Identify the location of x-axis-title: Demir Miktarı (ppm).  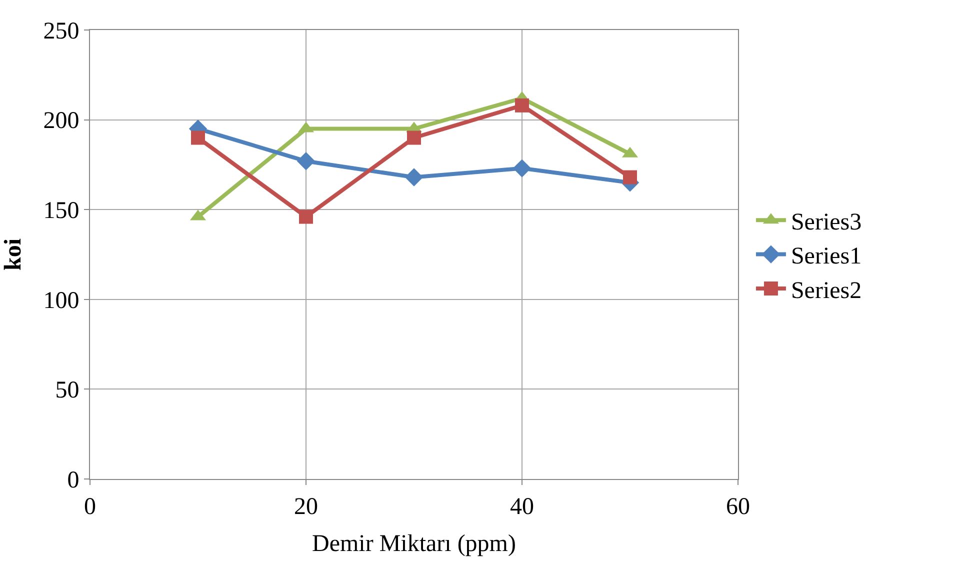
(414, 544).